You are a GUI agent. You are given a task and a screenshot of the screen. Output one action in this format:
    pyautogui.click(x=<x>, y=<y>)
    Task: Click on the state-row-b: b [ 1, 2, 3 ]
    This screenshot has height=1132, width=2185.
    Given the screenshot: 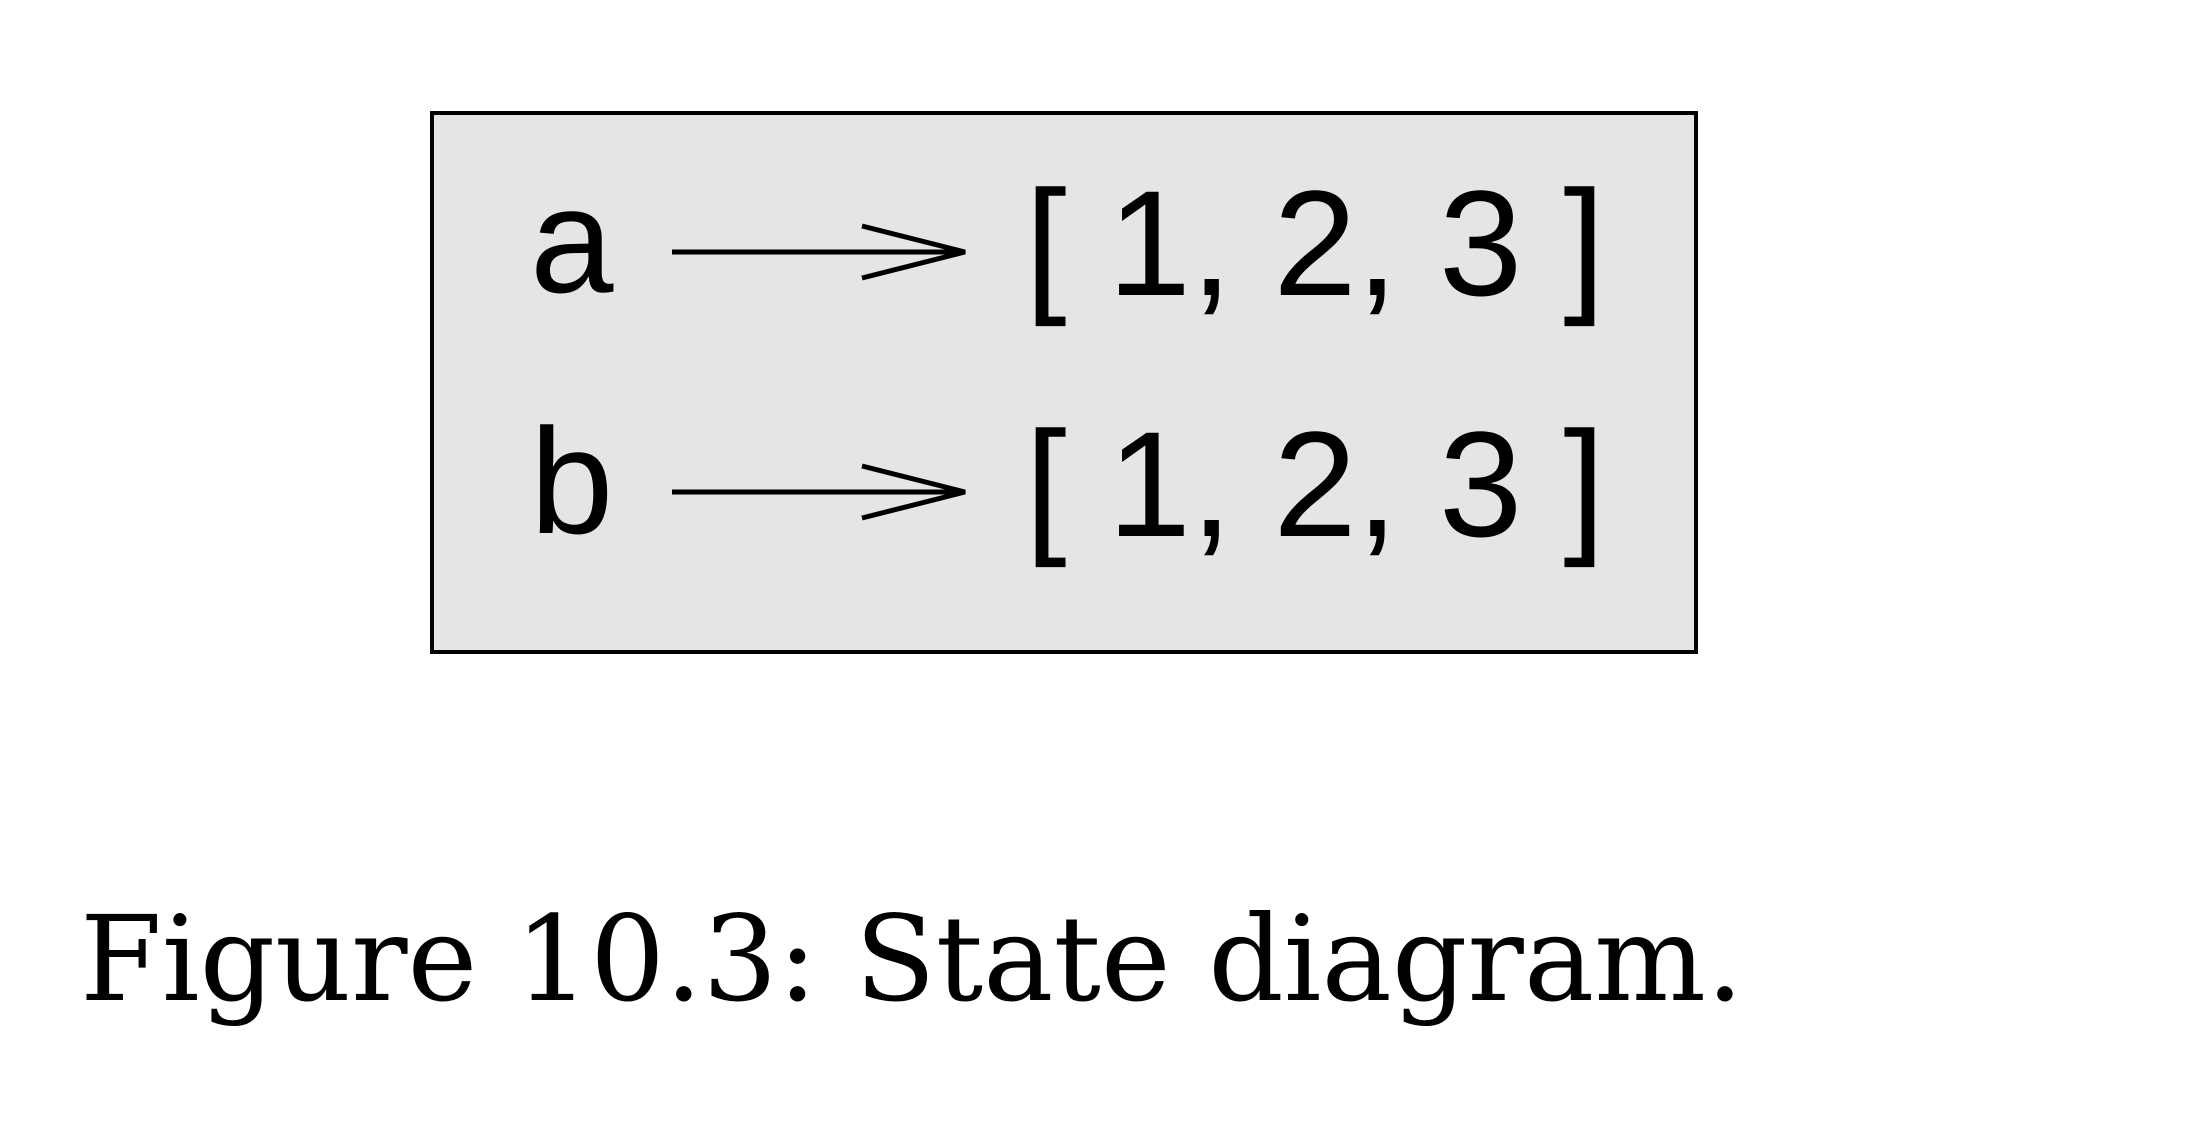 What is the action you would take?
    pyautogui.click(x=1067, y=482)
    